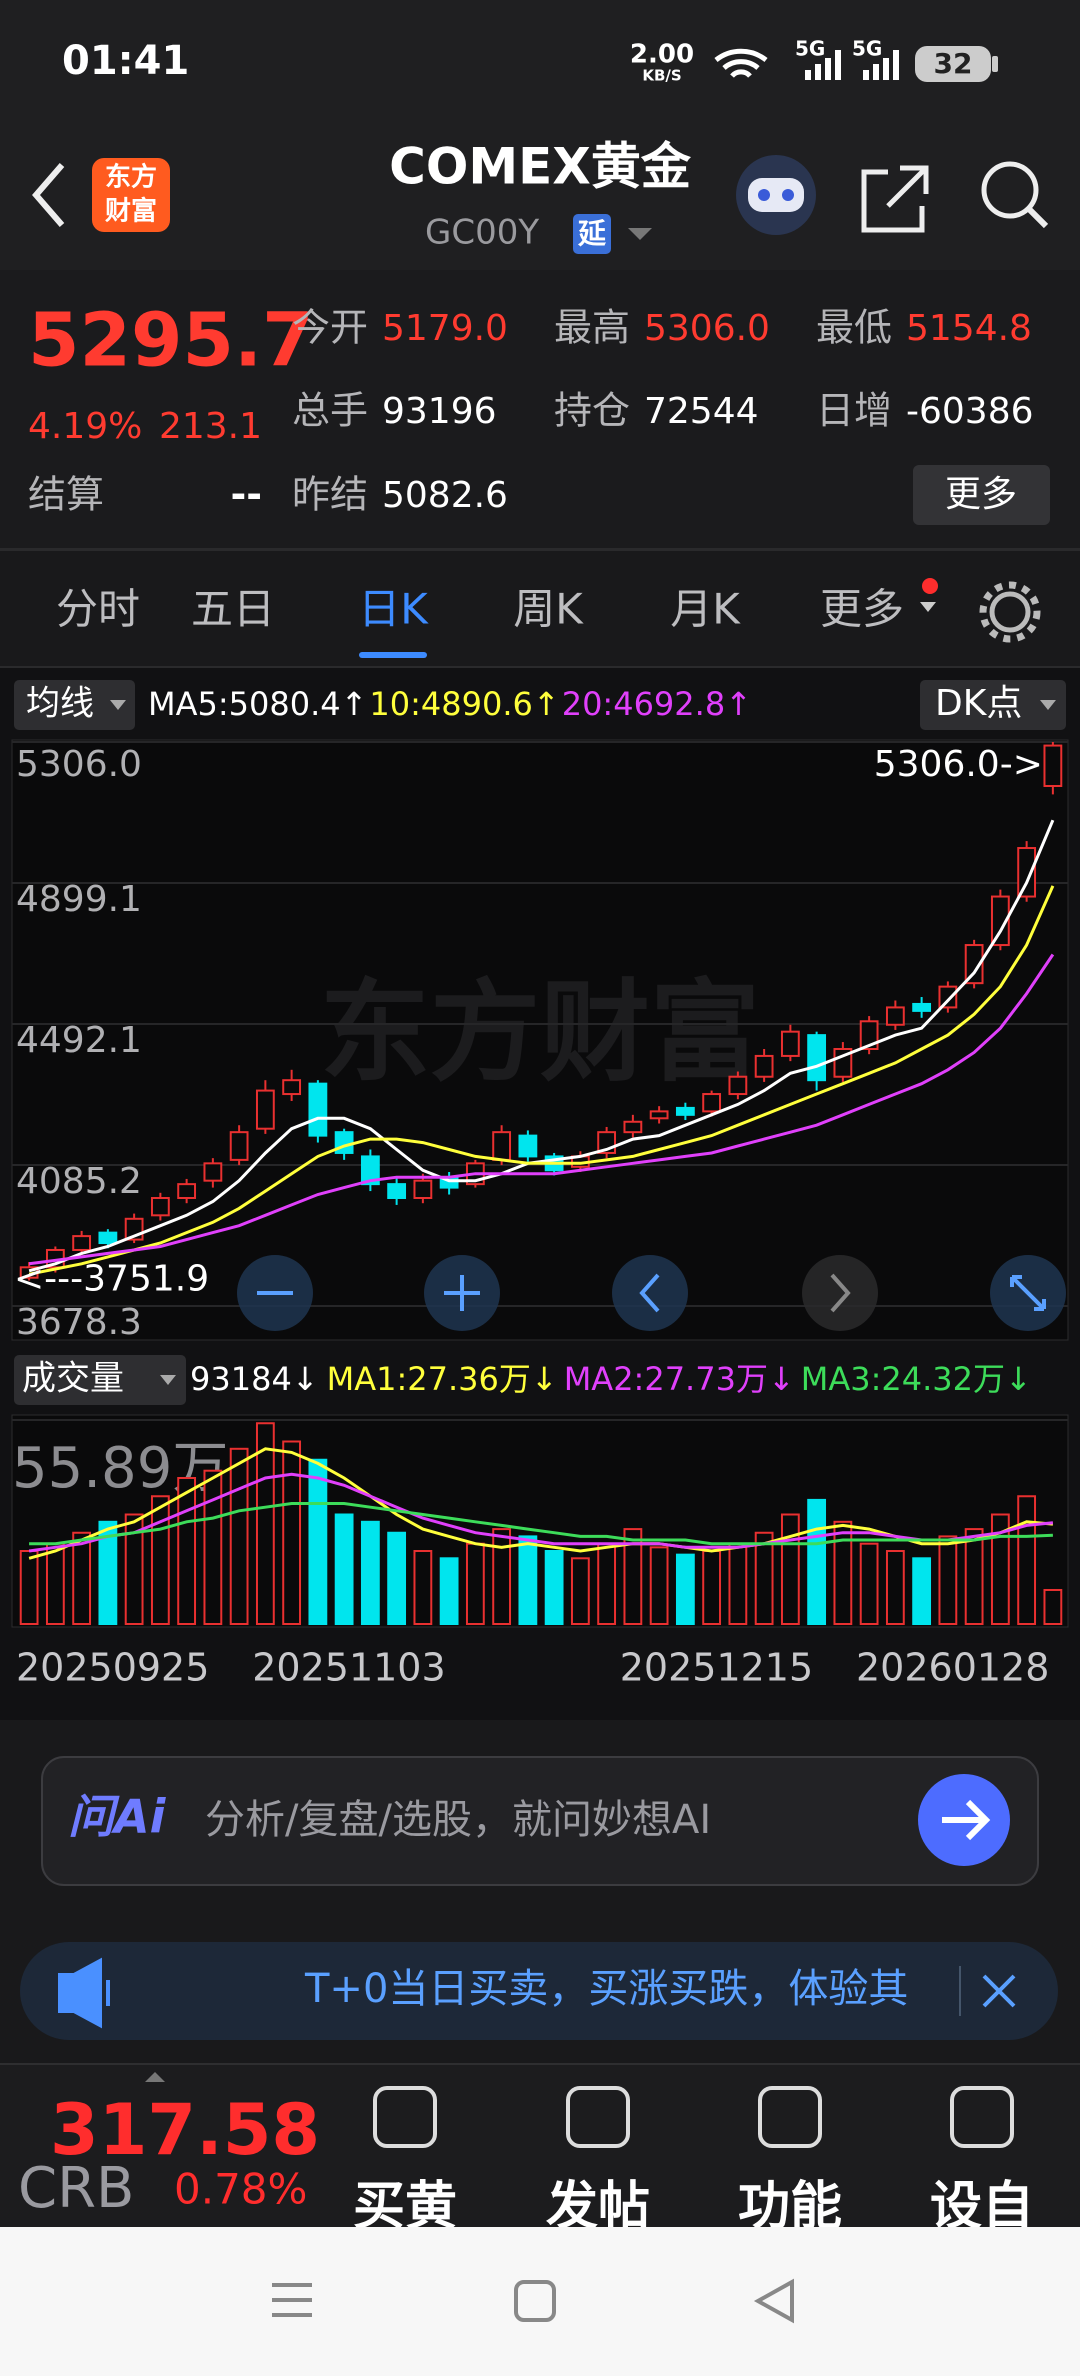 Image resolution: width=1080 pixels, height=2376 pixels. I want to click on field-label: 总手, so click(330, 411).